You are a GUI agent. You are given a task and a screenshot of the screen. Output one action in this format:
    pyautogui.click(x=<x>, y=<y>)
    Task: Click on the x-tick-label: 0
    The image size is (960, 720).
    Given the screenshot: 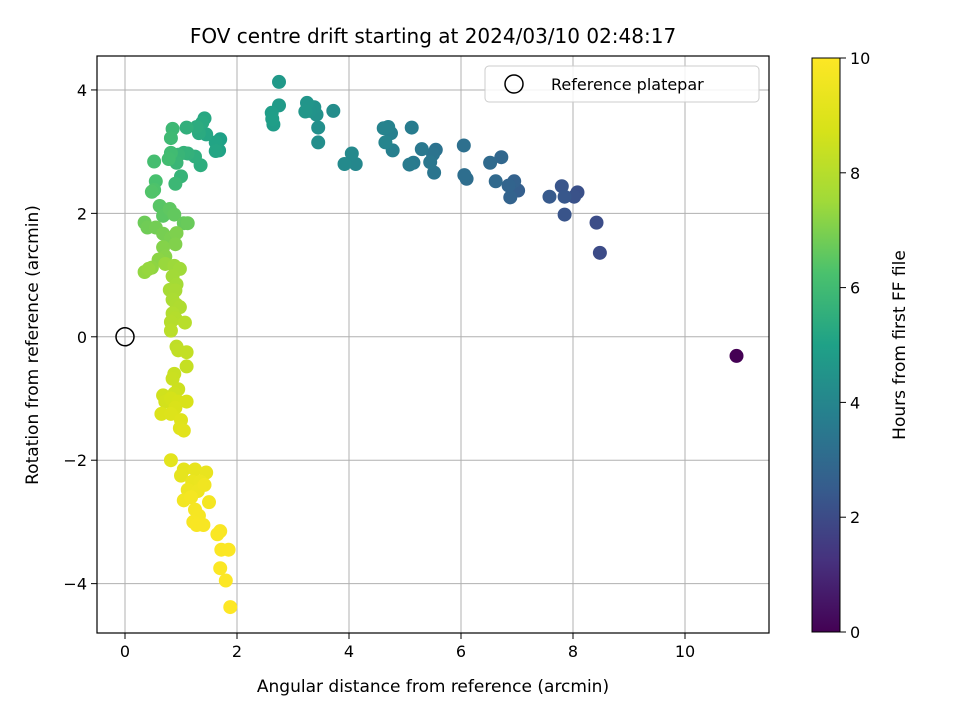 What is the action you would take?
    pyautogui.click(x=125, y=651)
    